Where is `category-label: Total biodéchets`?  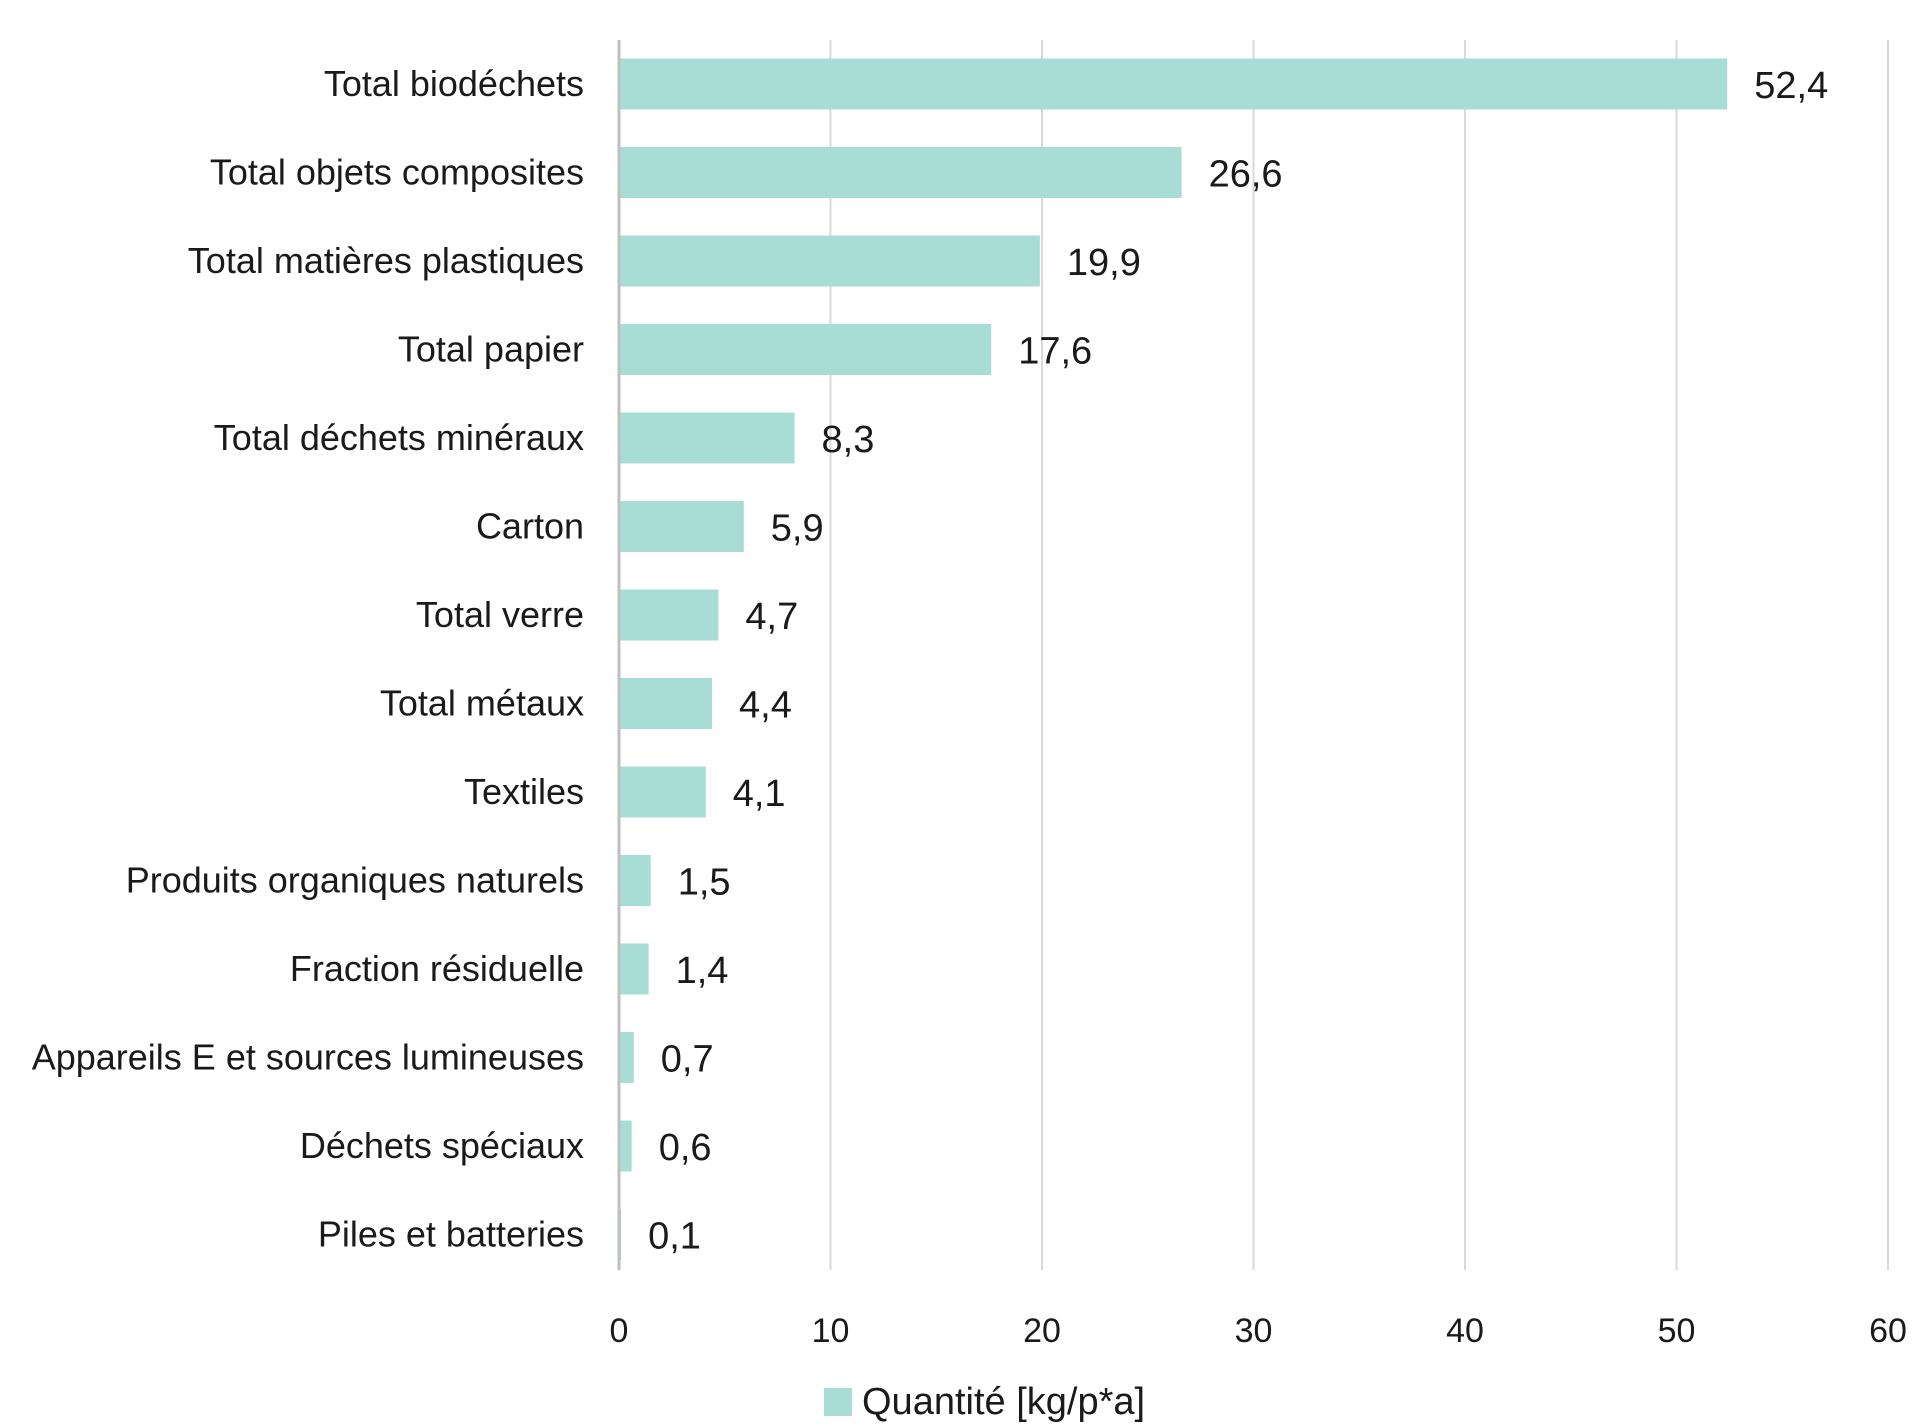 category-label: Total biodéchets is located at coordinates (454, 83).